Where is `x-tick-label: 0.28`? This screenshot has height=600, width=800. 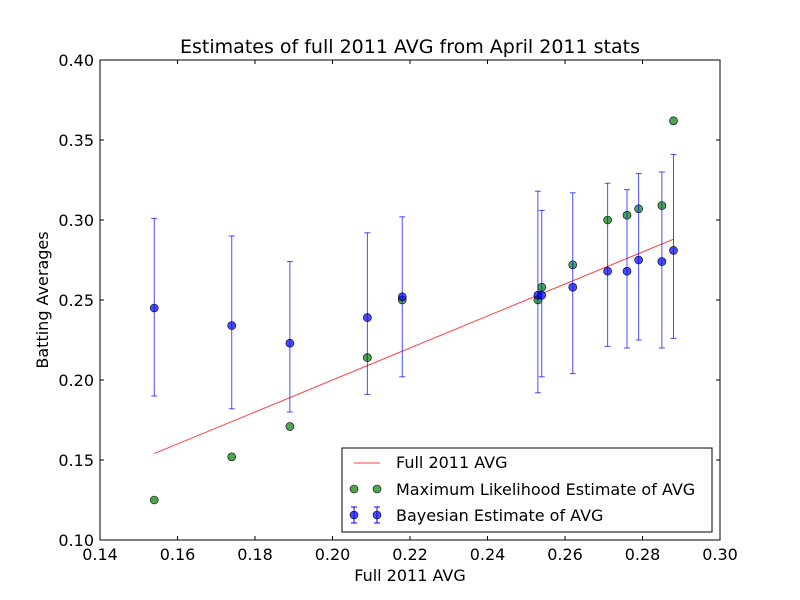 x-tick-label: 0.28 is located at coordinates (643, 554).